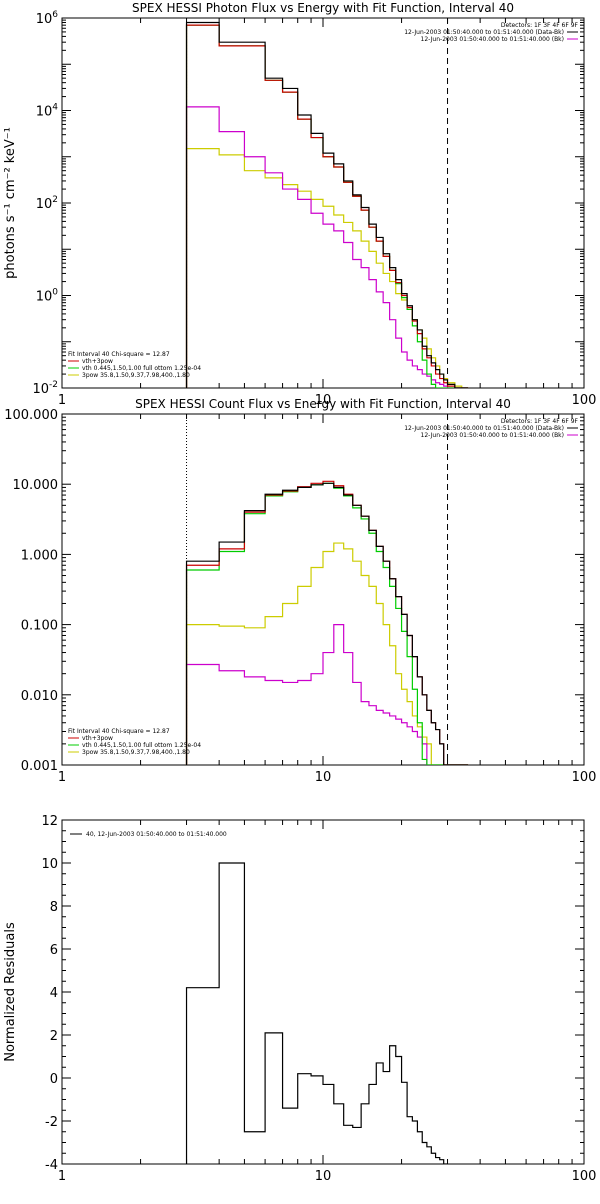 This screenshot has width=600, height=1204. Describe the element at coordinates (47, 203) in the screenshot. I see `y-tick-label: 10²` at that location.